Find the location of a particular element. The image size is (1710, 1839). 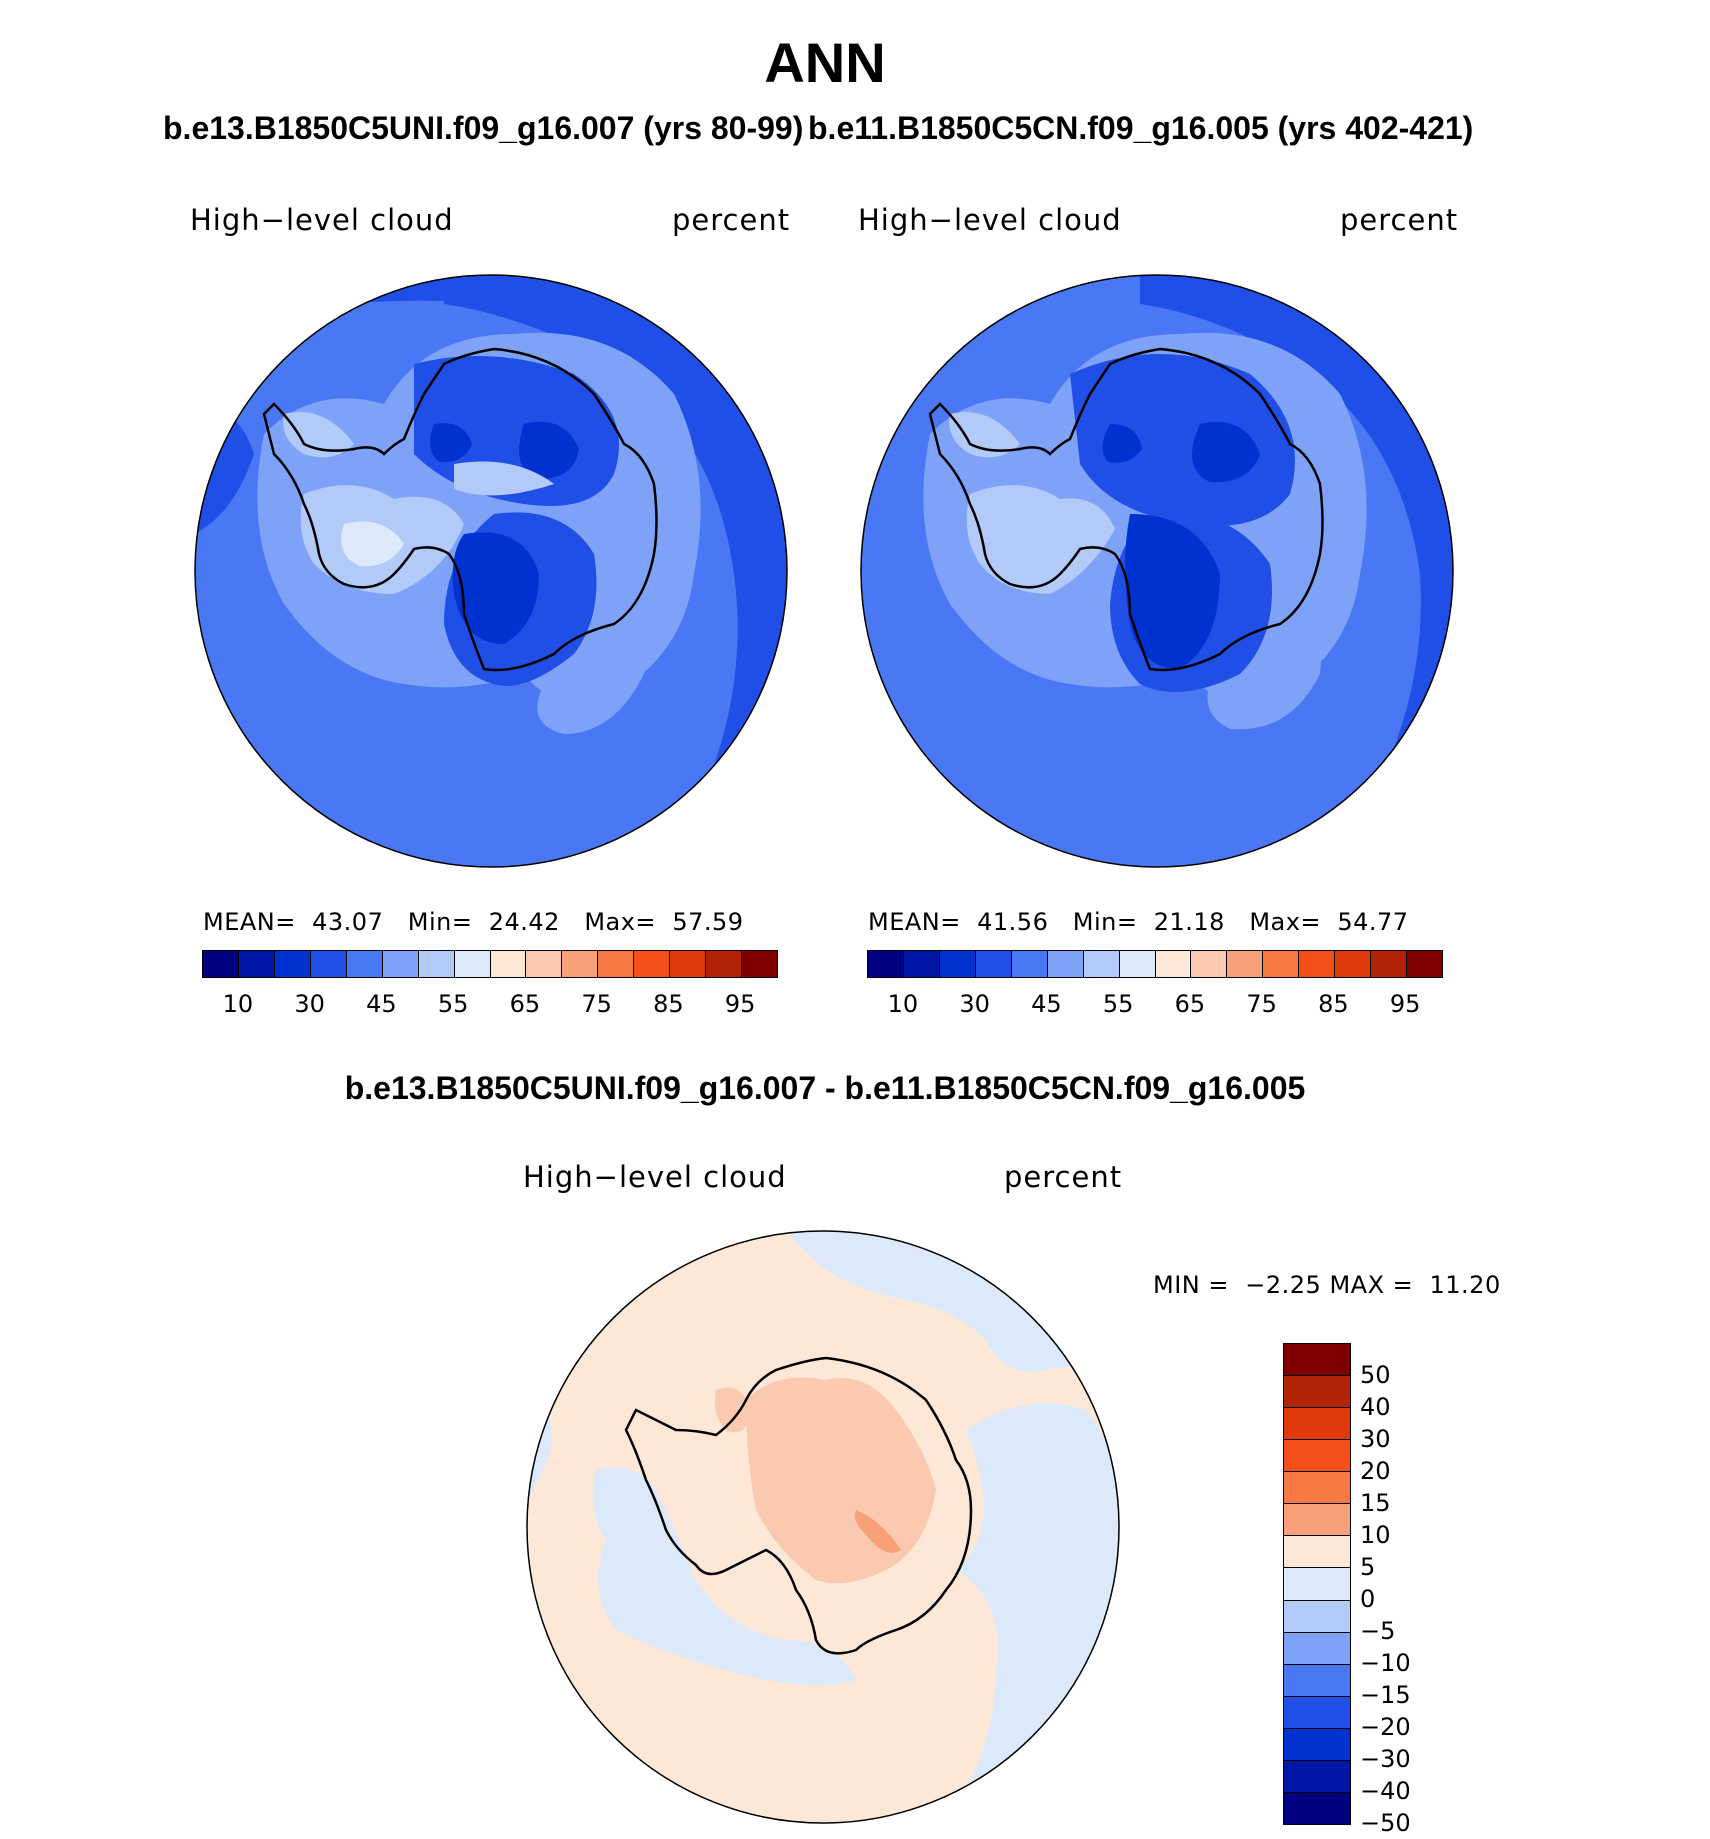

difference-stats: MIN = −2.25 MAX = 11.20 is located at coordinates (1327, 1285).